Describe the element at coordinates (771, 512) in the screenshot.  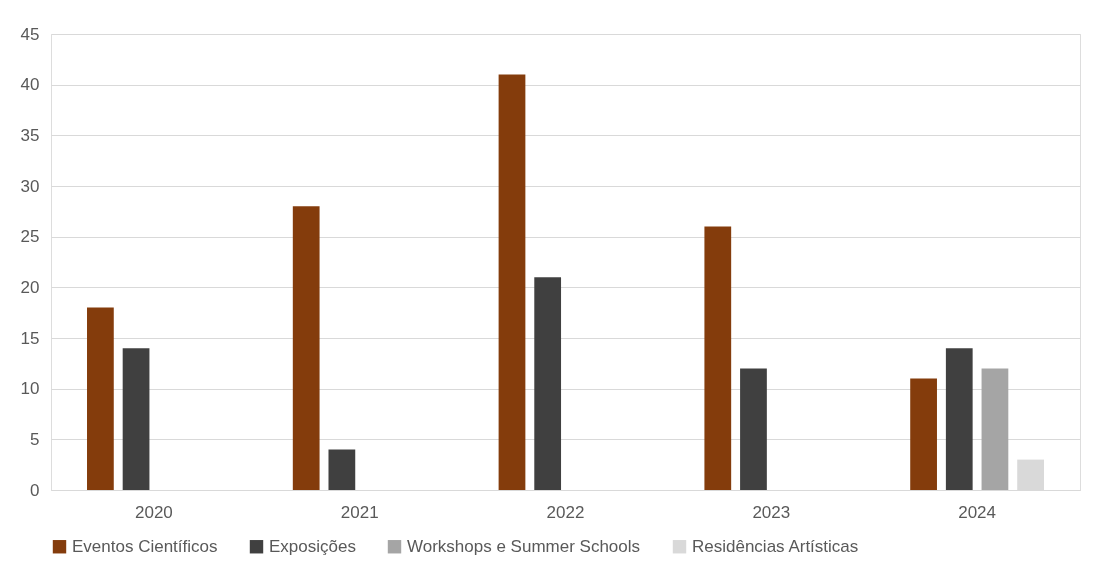
I see `x-tick-label: 2023` at that location.